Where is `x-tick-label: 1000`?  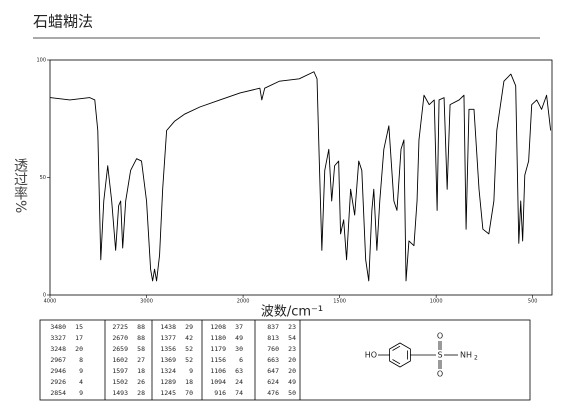 x-tick-label: 1000 is located at coordinates (436, 302).